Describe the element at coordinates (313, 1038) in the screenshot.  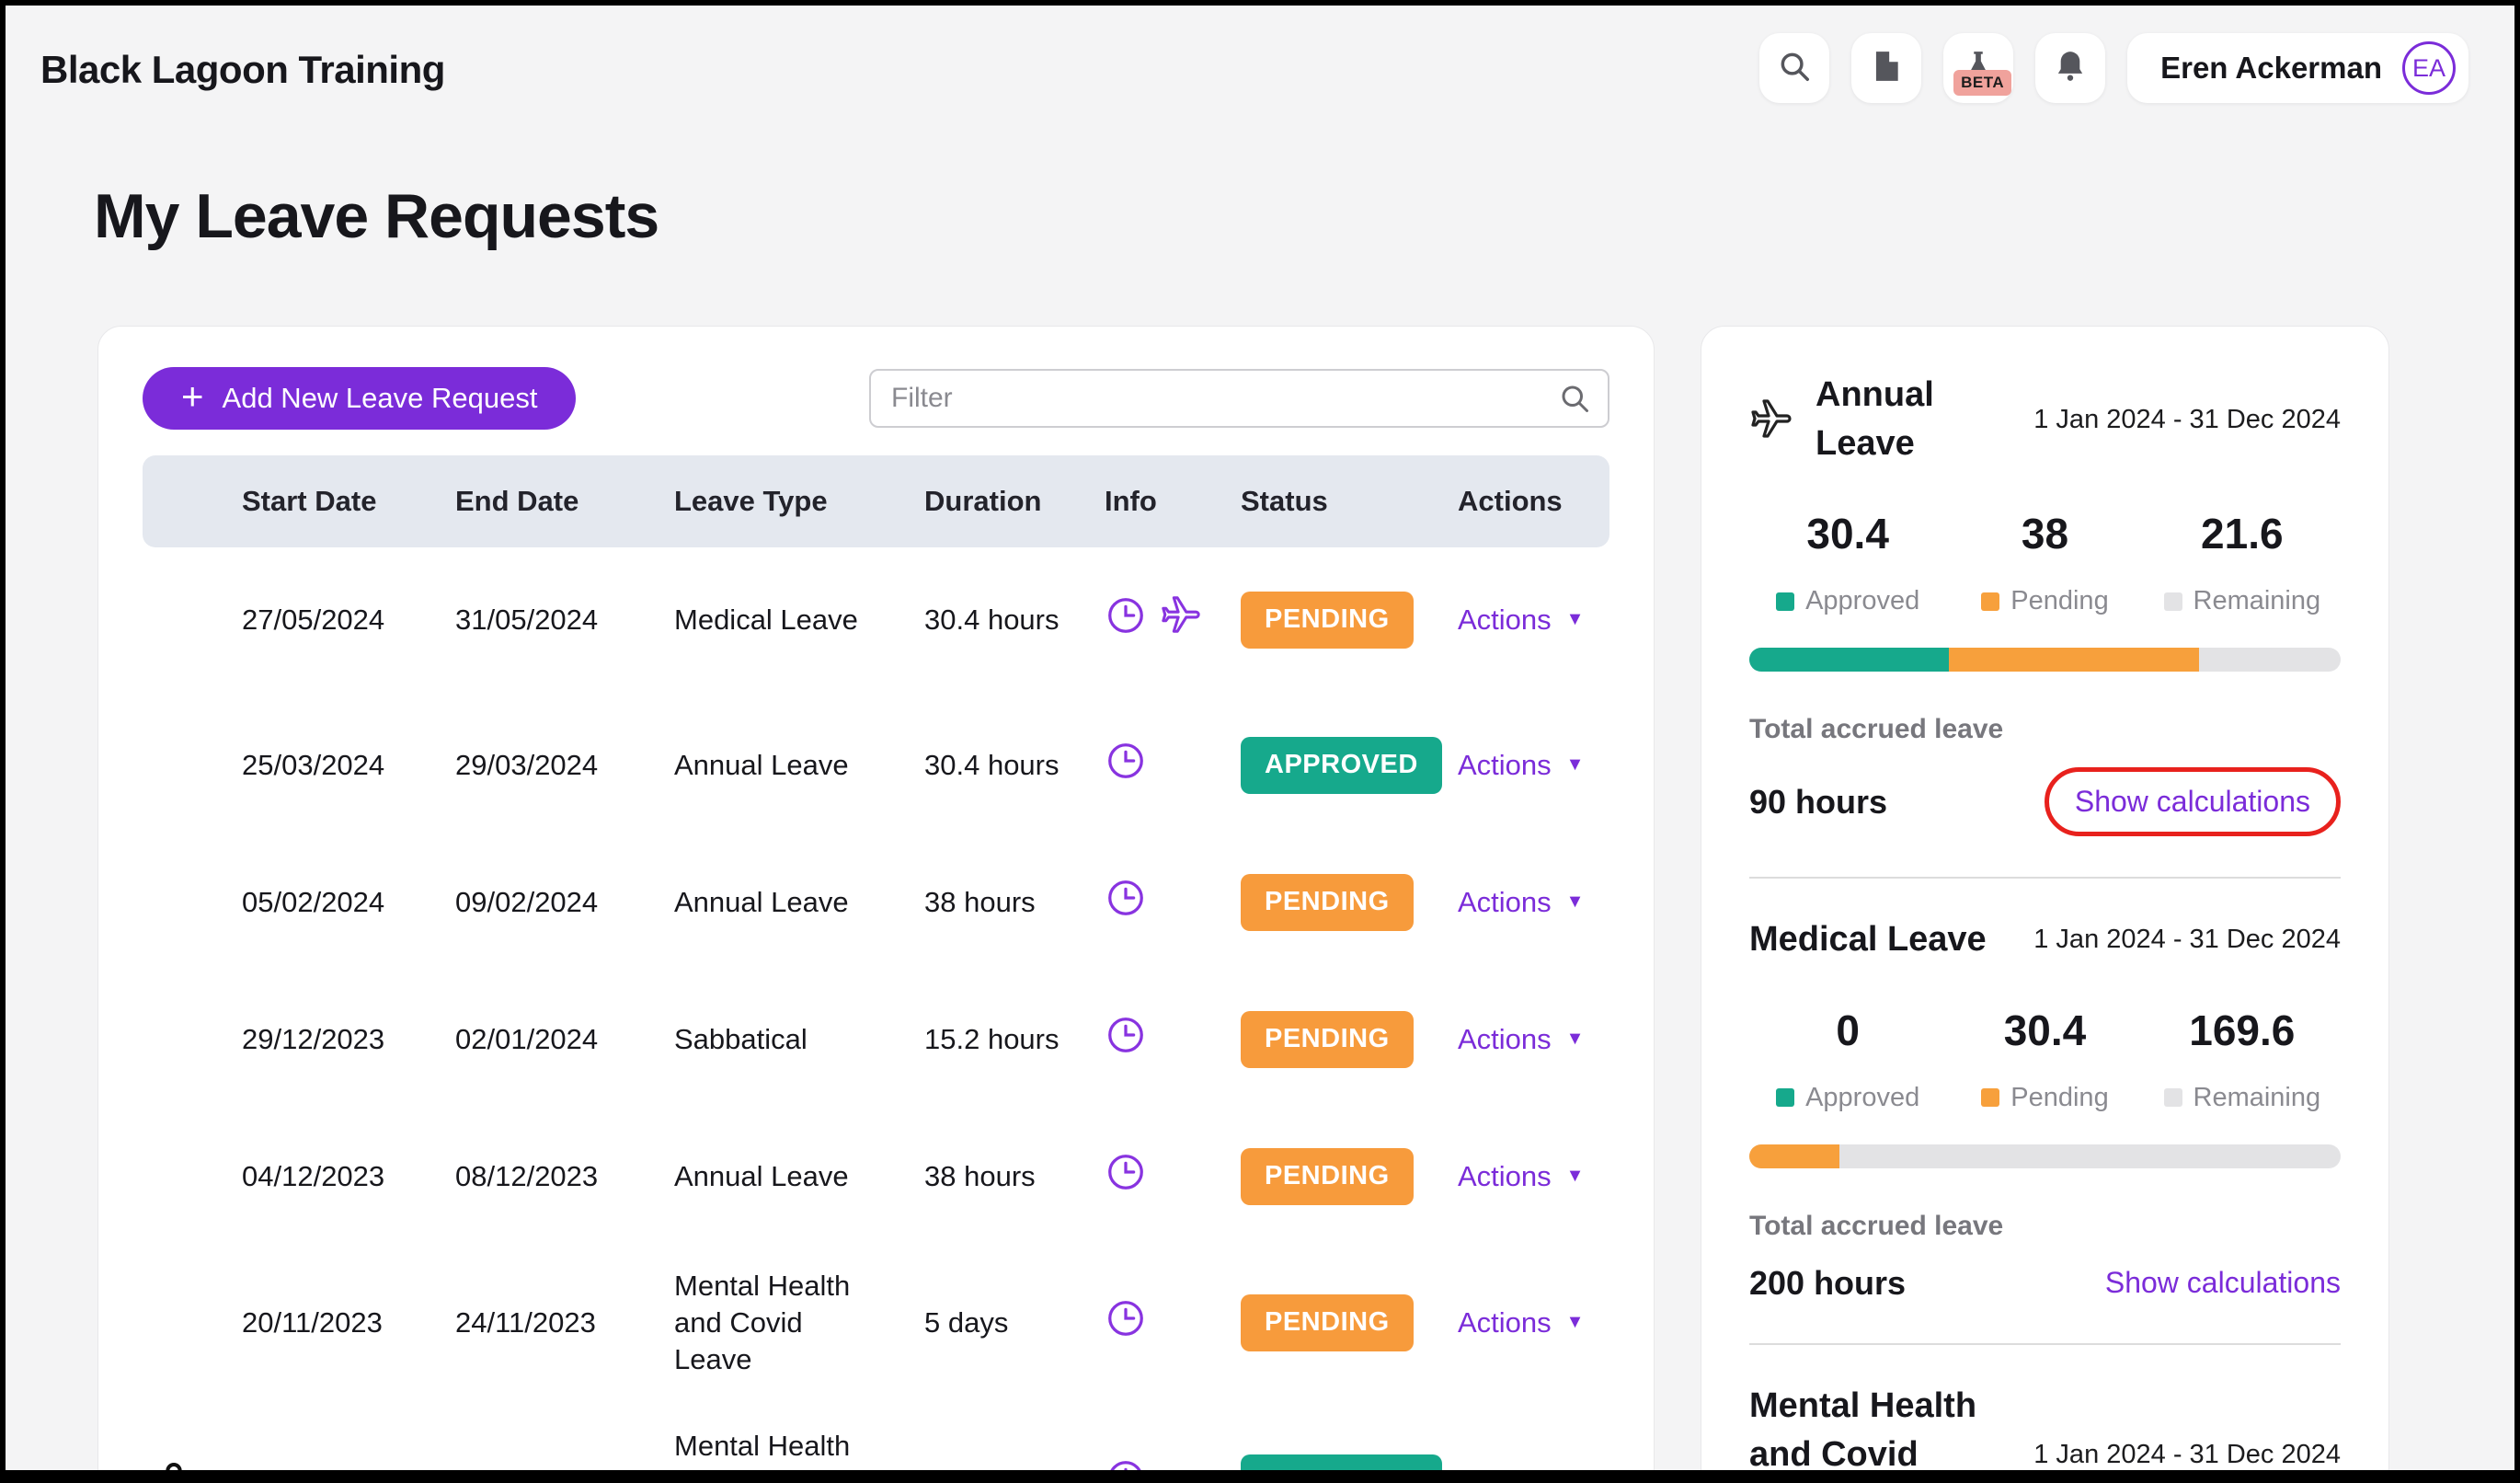
I see `start-date-cell: 29/12/2023` at that location.